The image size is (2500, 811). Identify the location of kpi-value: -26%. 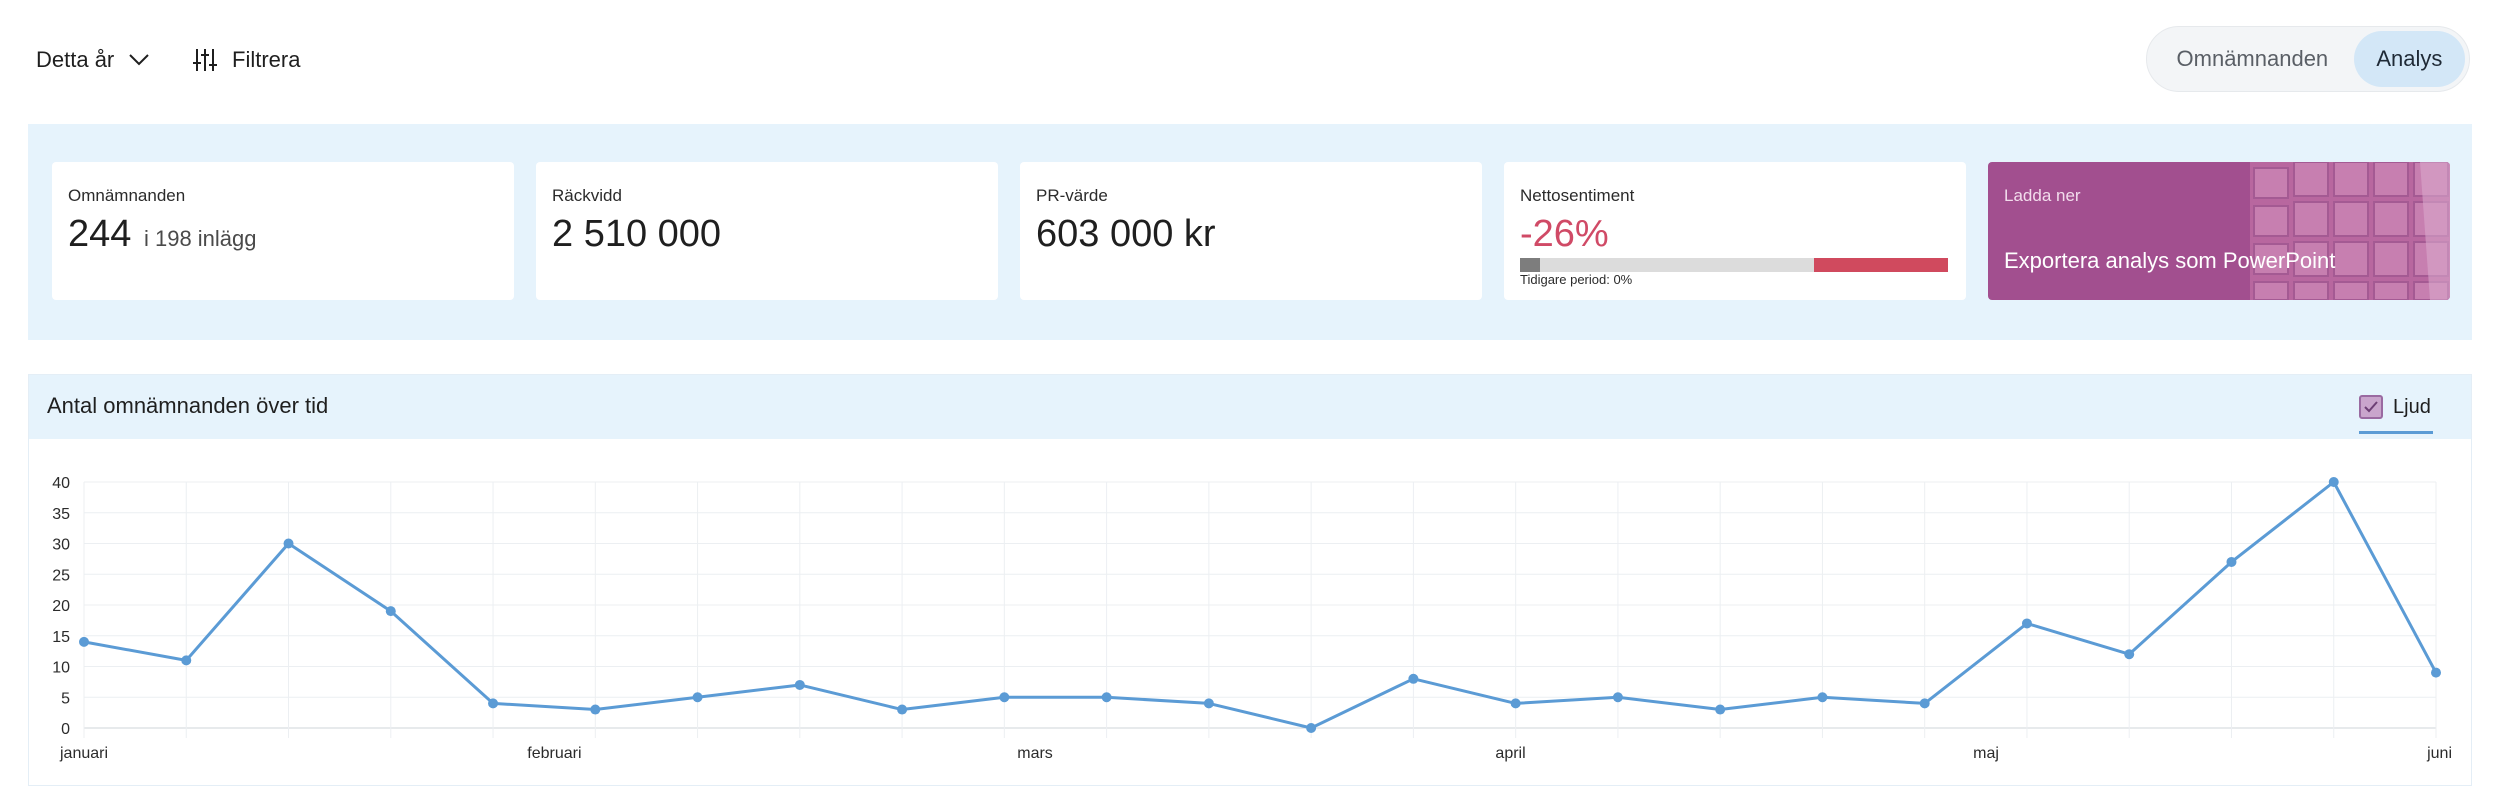
(1564, 234).